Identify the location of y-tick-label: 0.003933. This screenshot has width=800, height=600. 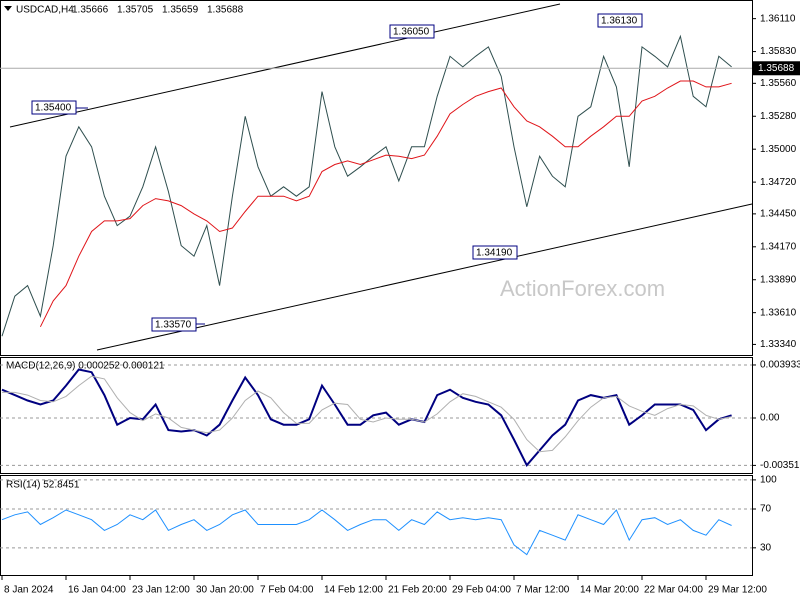
(780, 365).